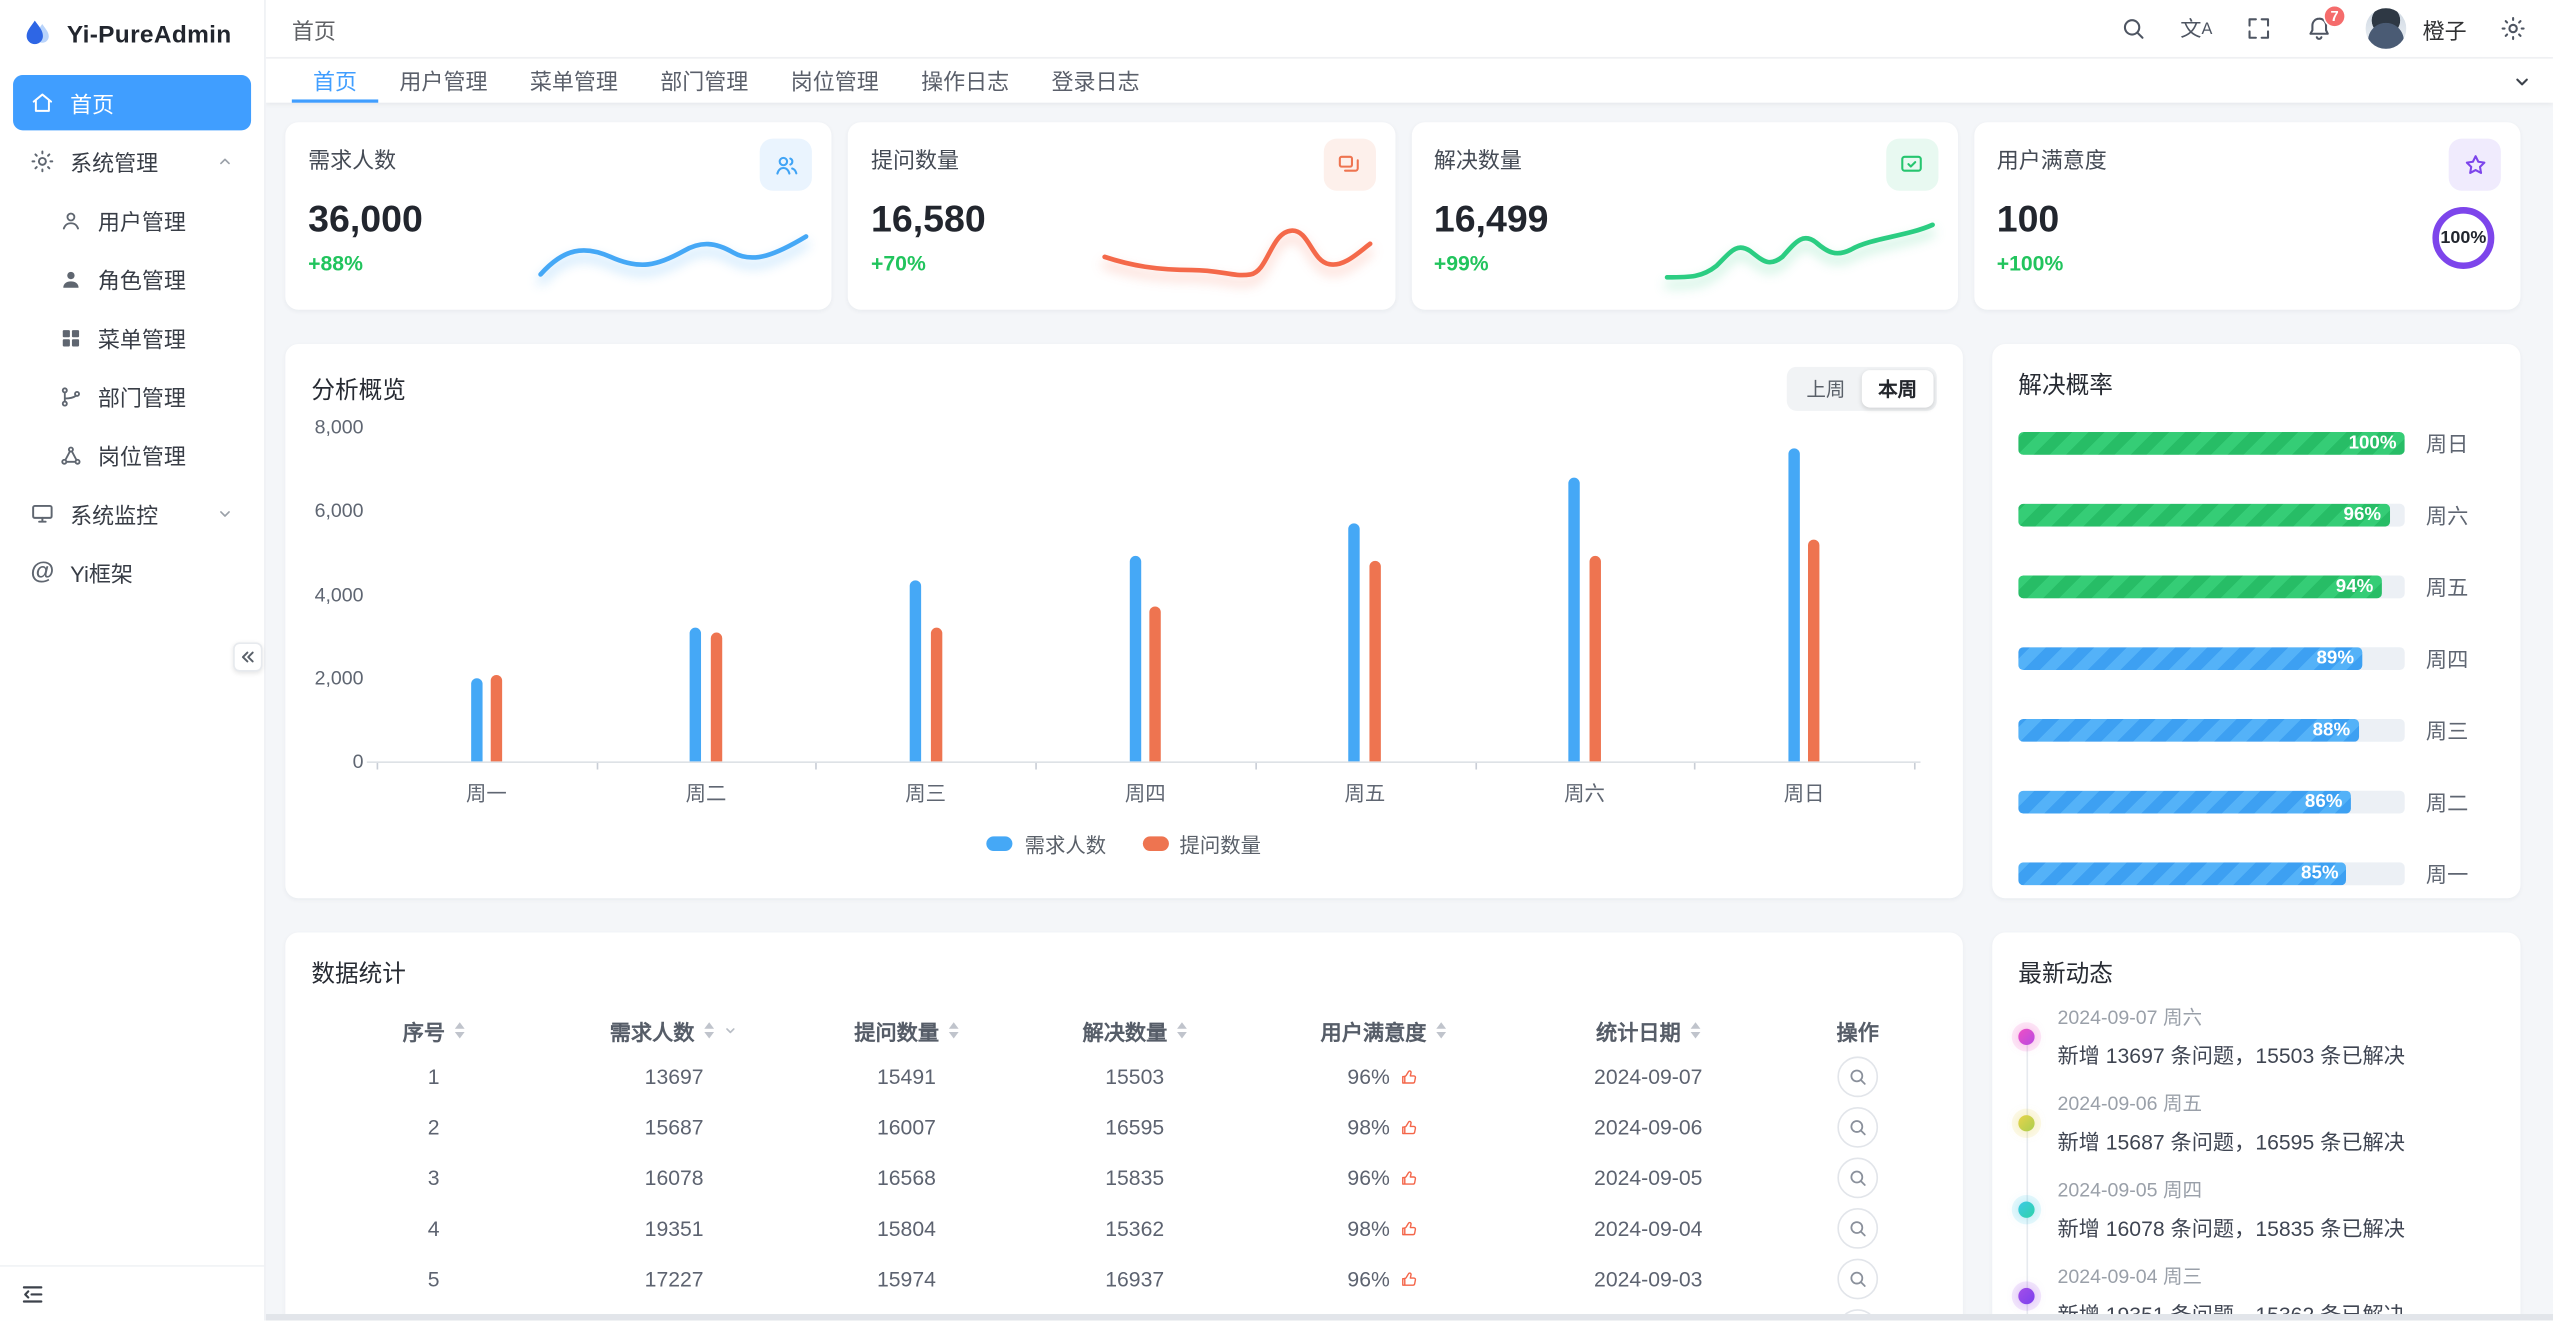  I want to click on stat-card-solve: 解决数量 16,499 +99%, so click(1684, 216).